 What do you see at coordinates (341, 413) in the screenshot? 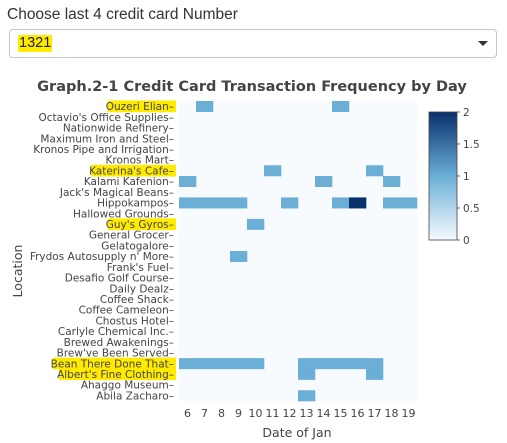
I see `date-tick-label: 15` at bounding box center [341, 413].